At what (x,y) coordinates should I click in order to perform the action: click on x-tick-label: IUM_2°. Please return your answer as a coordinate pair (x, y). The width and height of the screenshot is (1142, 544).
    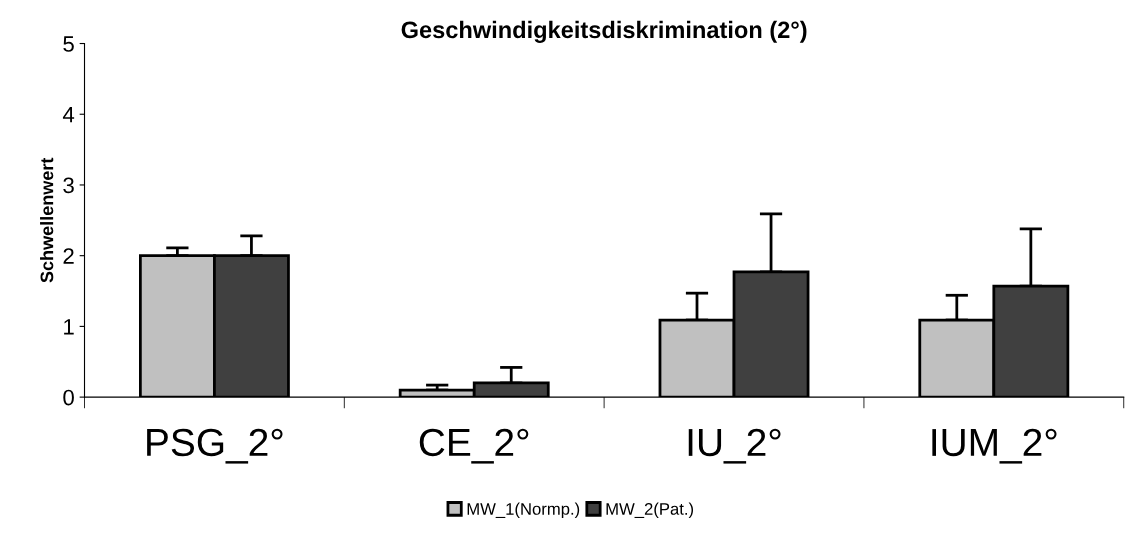
    Looking at the image, I should click on (994, 446).